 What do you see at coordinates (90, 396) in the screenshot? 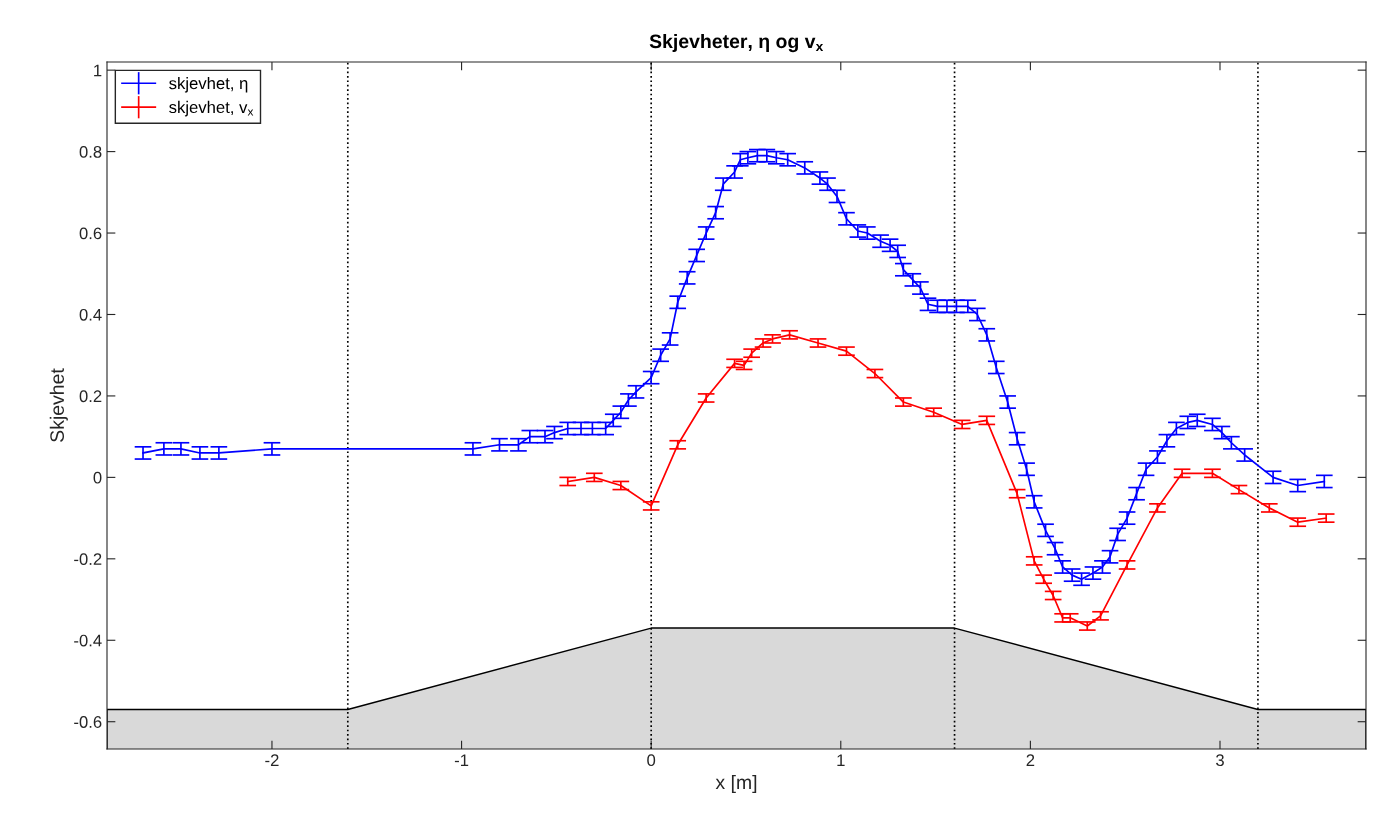
I see `y-tick-label: 0.2` at bounding box center [90, 396].